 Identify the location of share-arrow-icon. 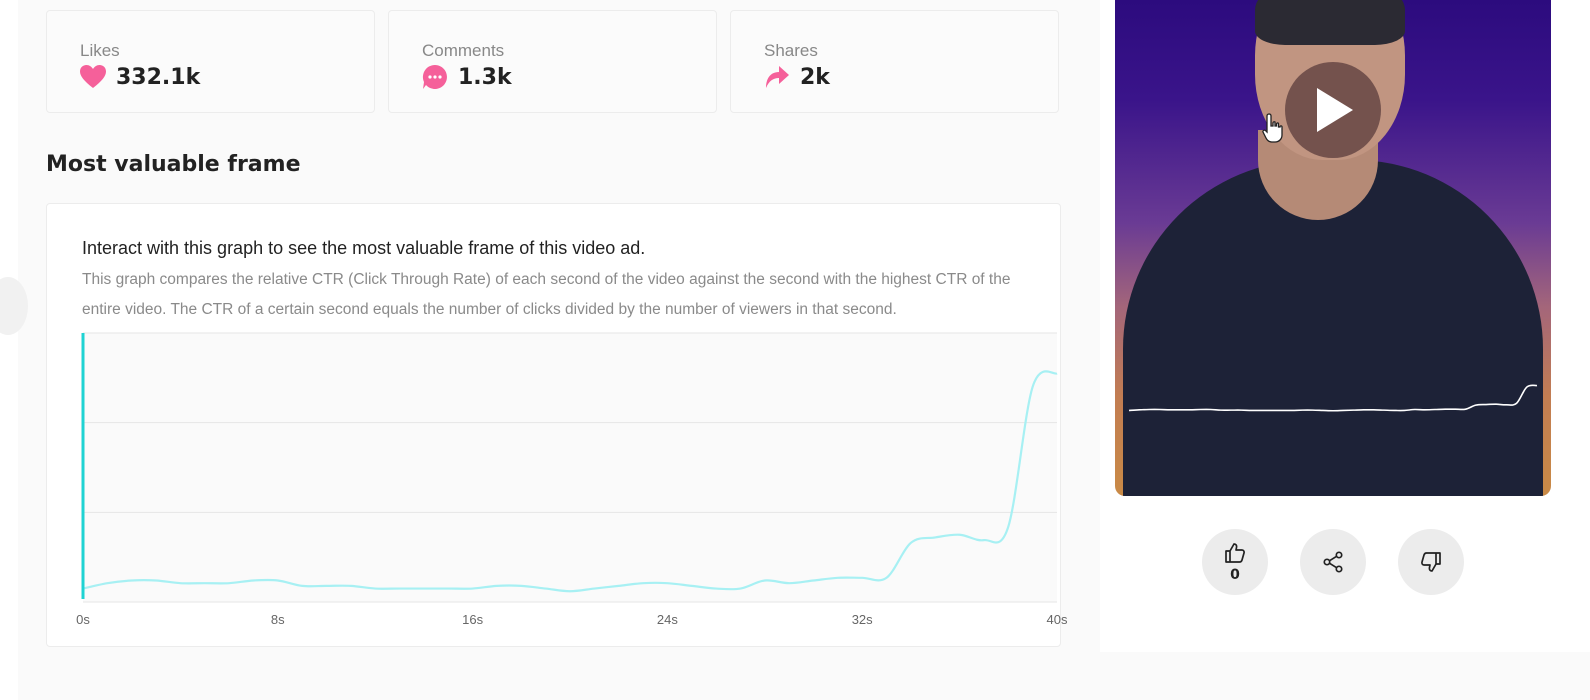
(777, 77).